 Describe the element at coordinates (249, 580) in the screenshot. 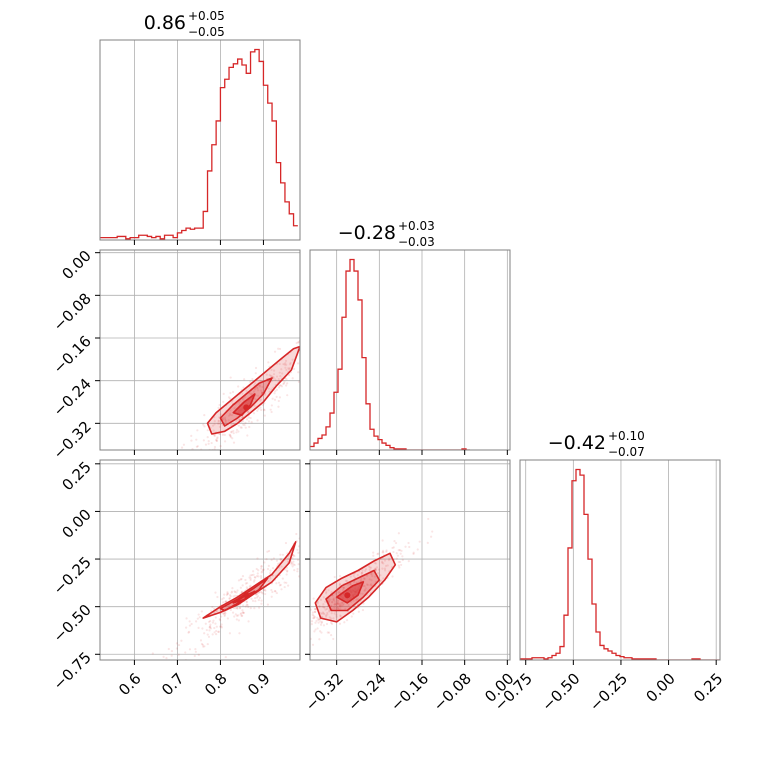

I see `contour-outer` at that location.